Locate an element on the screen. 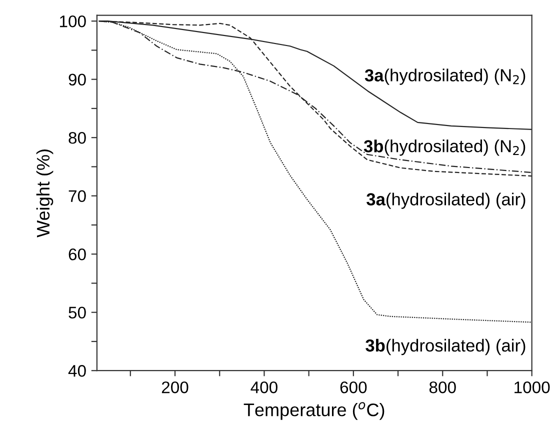 The width and height of the screenshot is (554, 436). y-tick-label: 70 is located at coordinates (77, 196).